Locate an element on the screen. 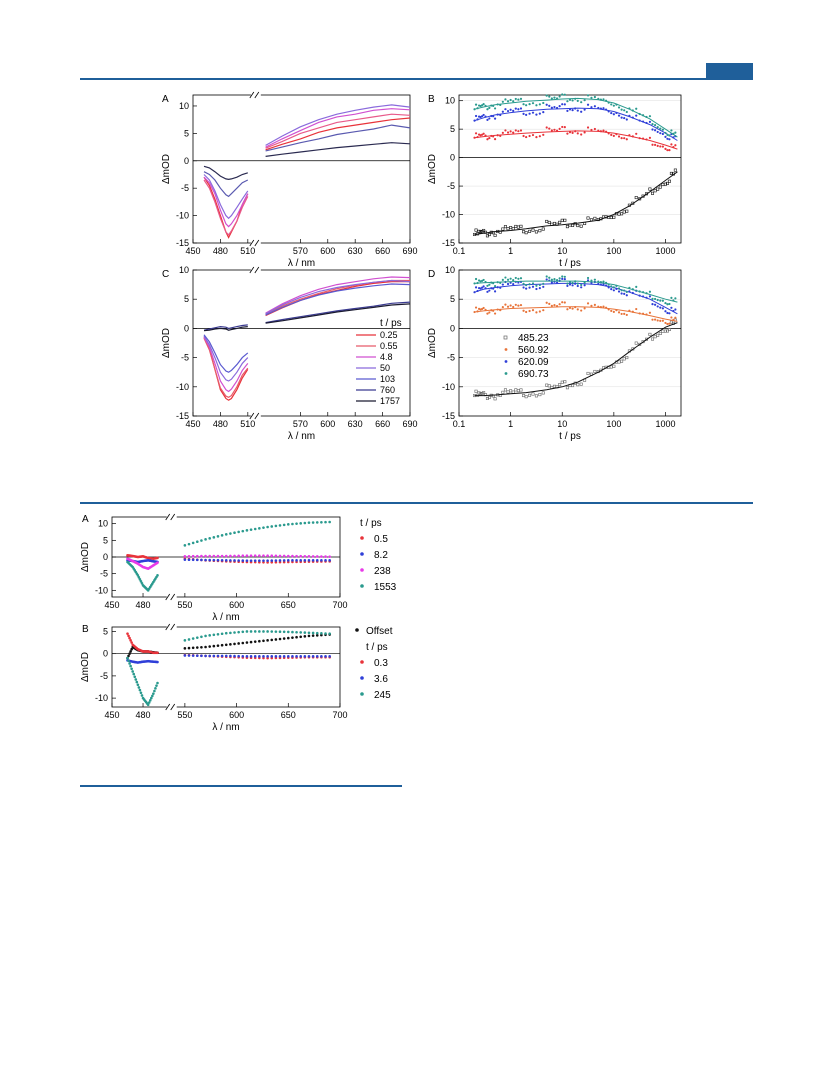  top-rule is located at coordinates (416, 79).